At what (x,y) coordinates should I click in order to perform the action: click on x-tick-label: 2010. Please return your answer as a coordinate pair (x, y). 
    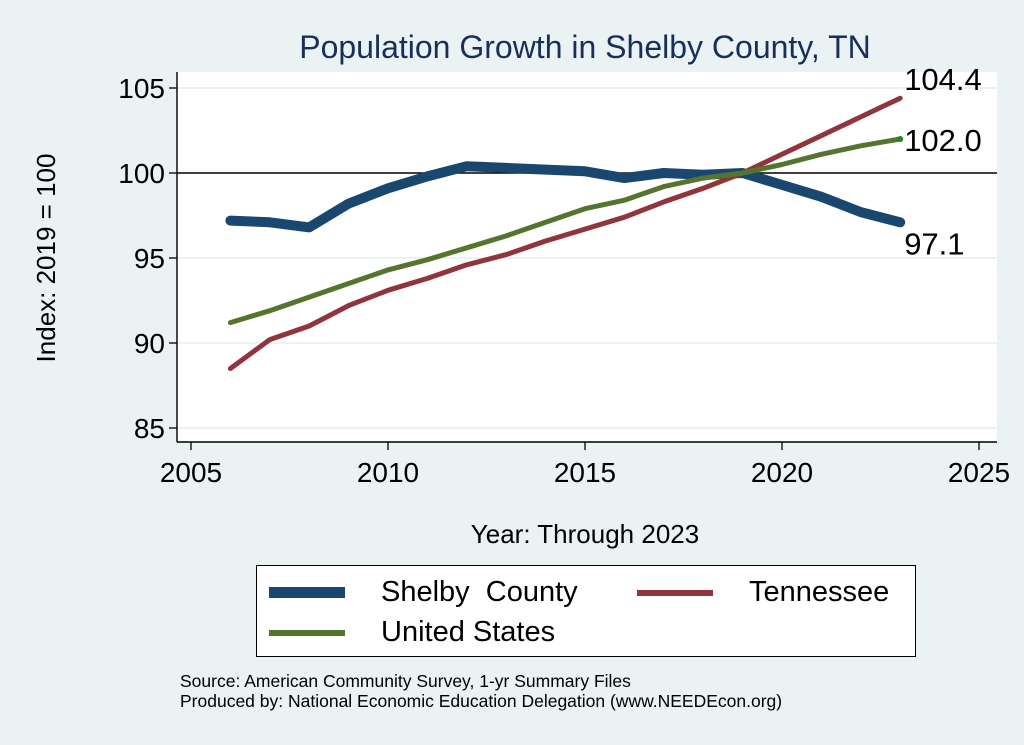
    Looking at the image, I should click on (388, 472).